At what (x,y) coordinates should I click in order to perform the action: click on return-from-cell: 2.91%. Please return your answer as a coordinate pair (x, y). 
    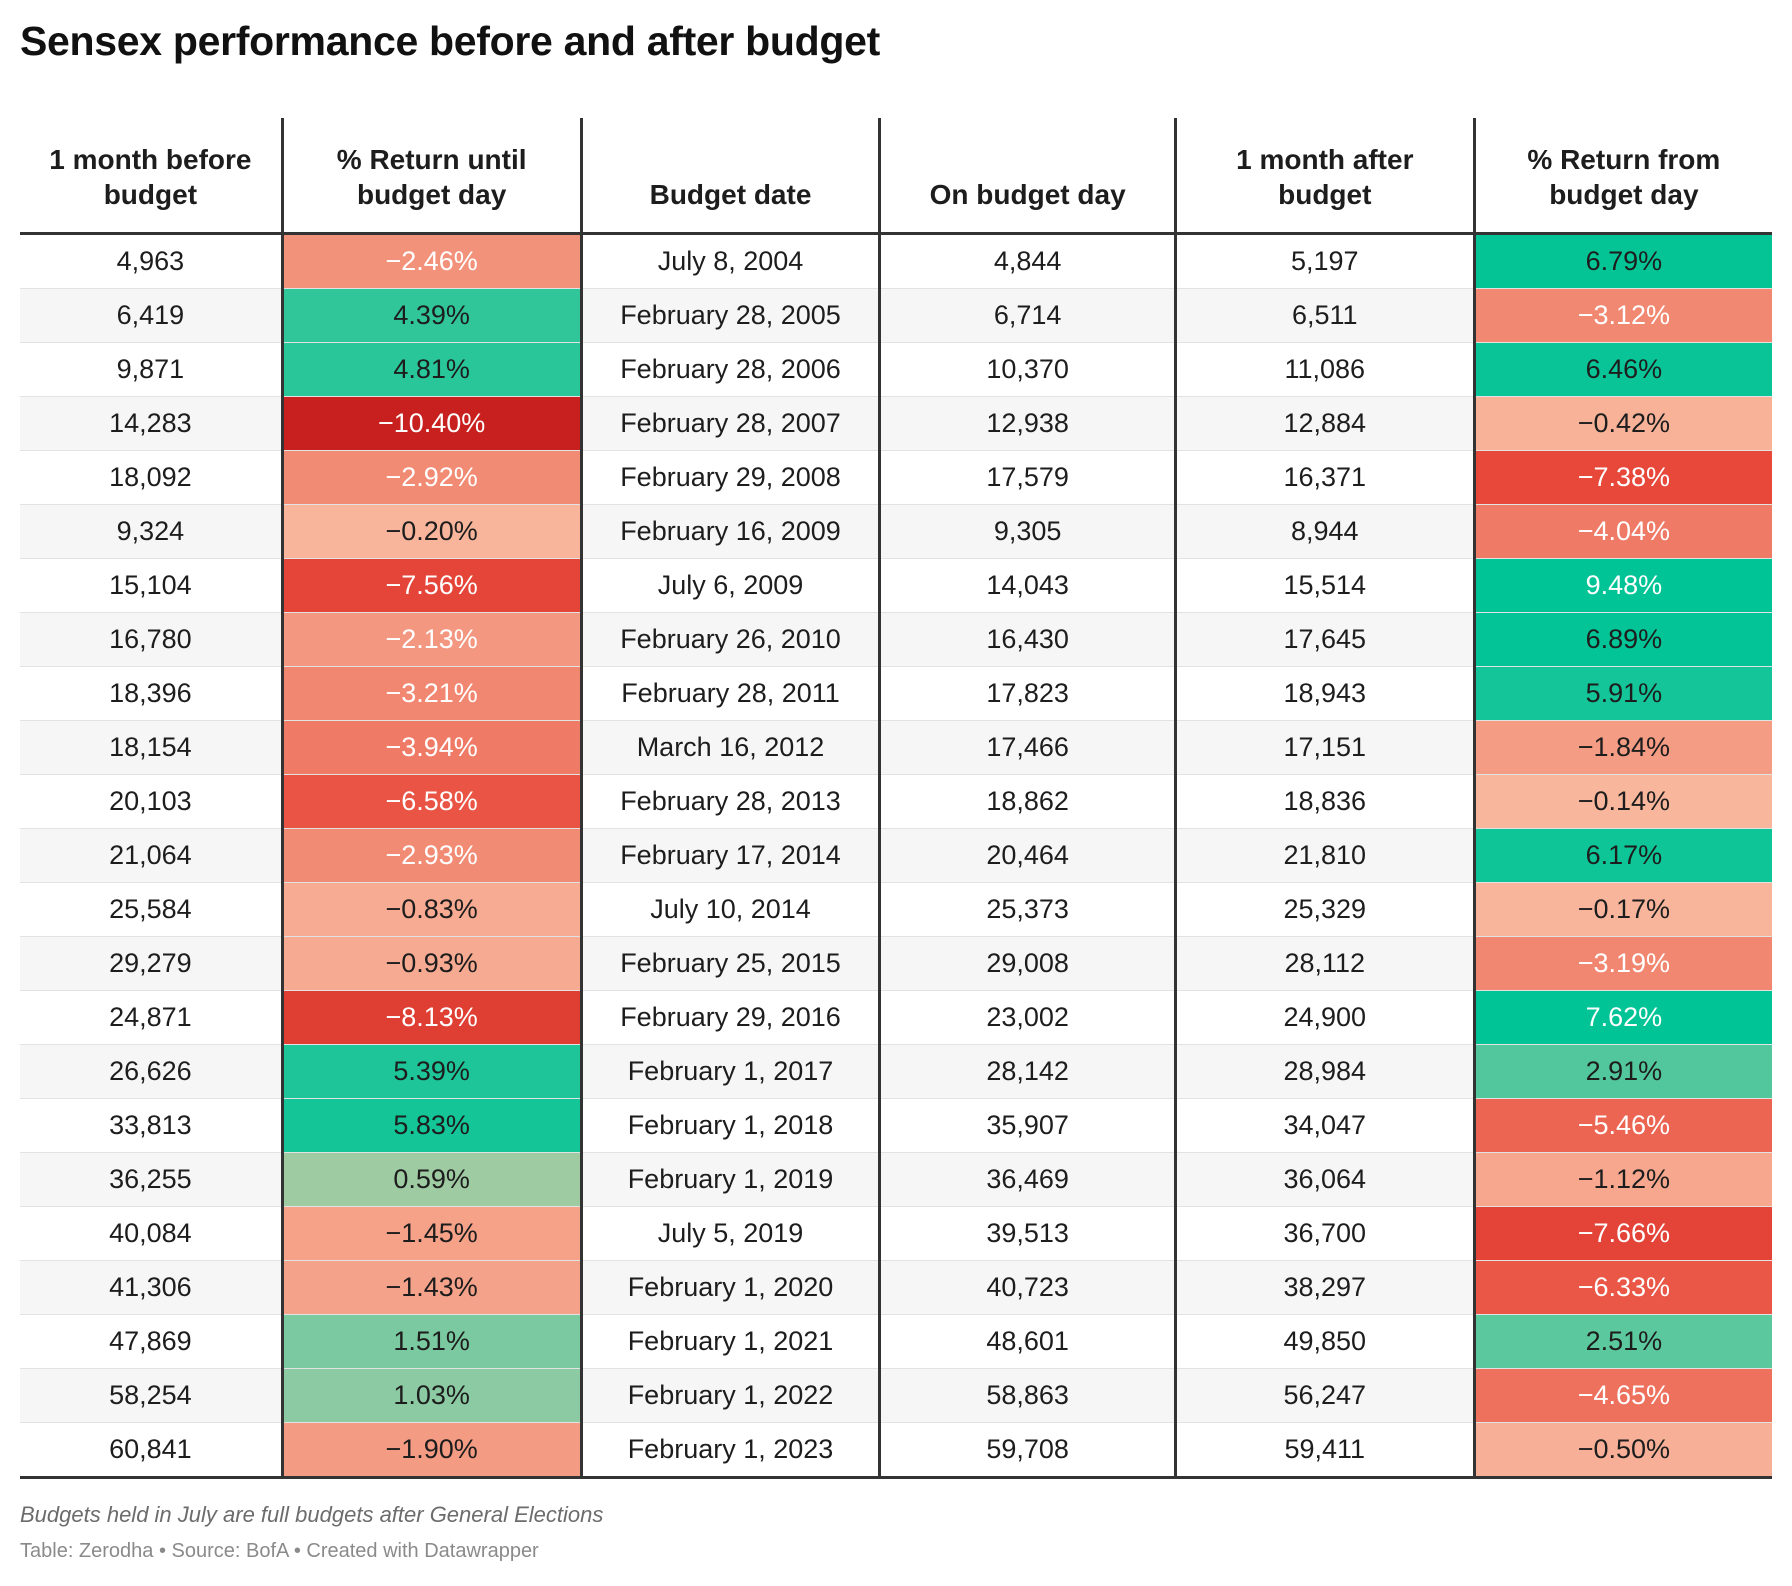
    Looking at the image, I should click on (1622, 1071).